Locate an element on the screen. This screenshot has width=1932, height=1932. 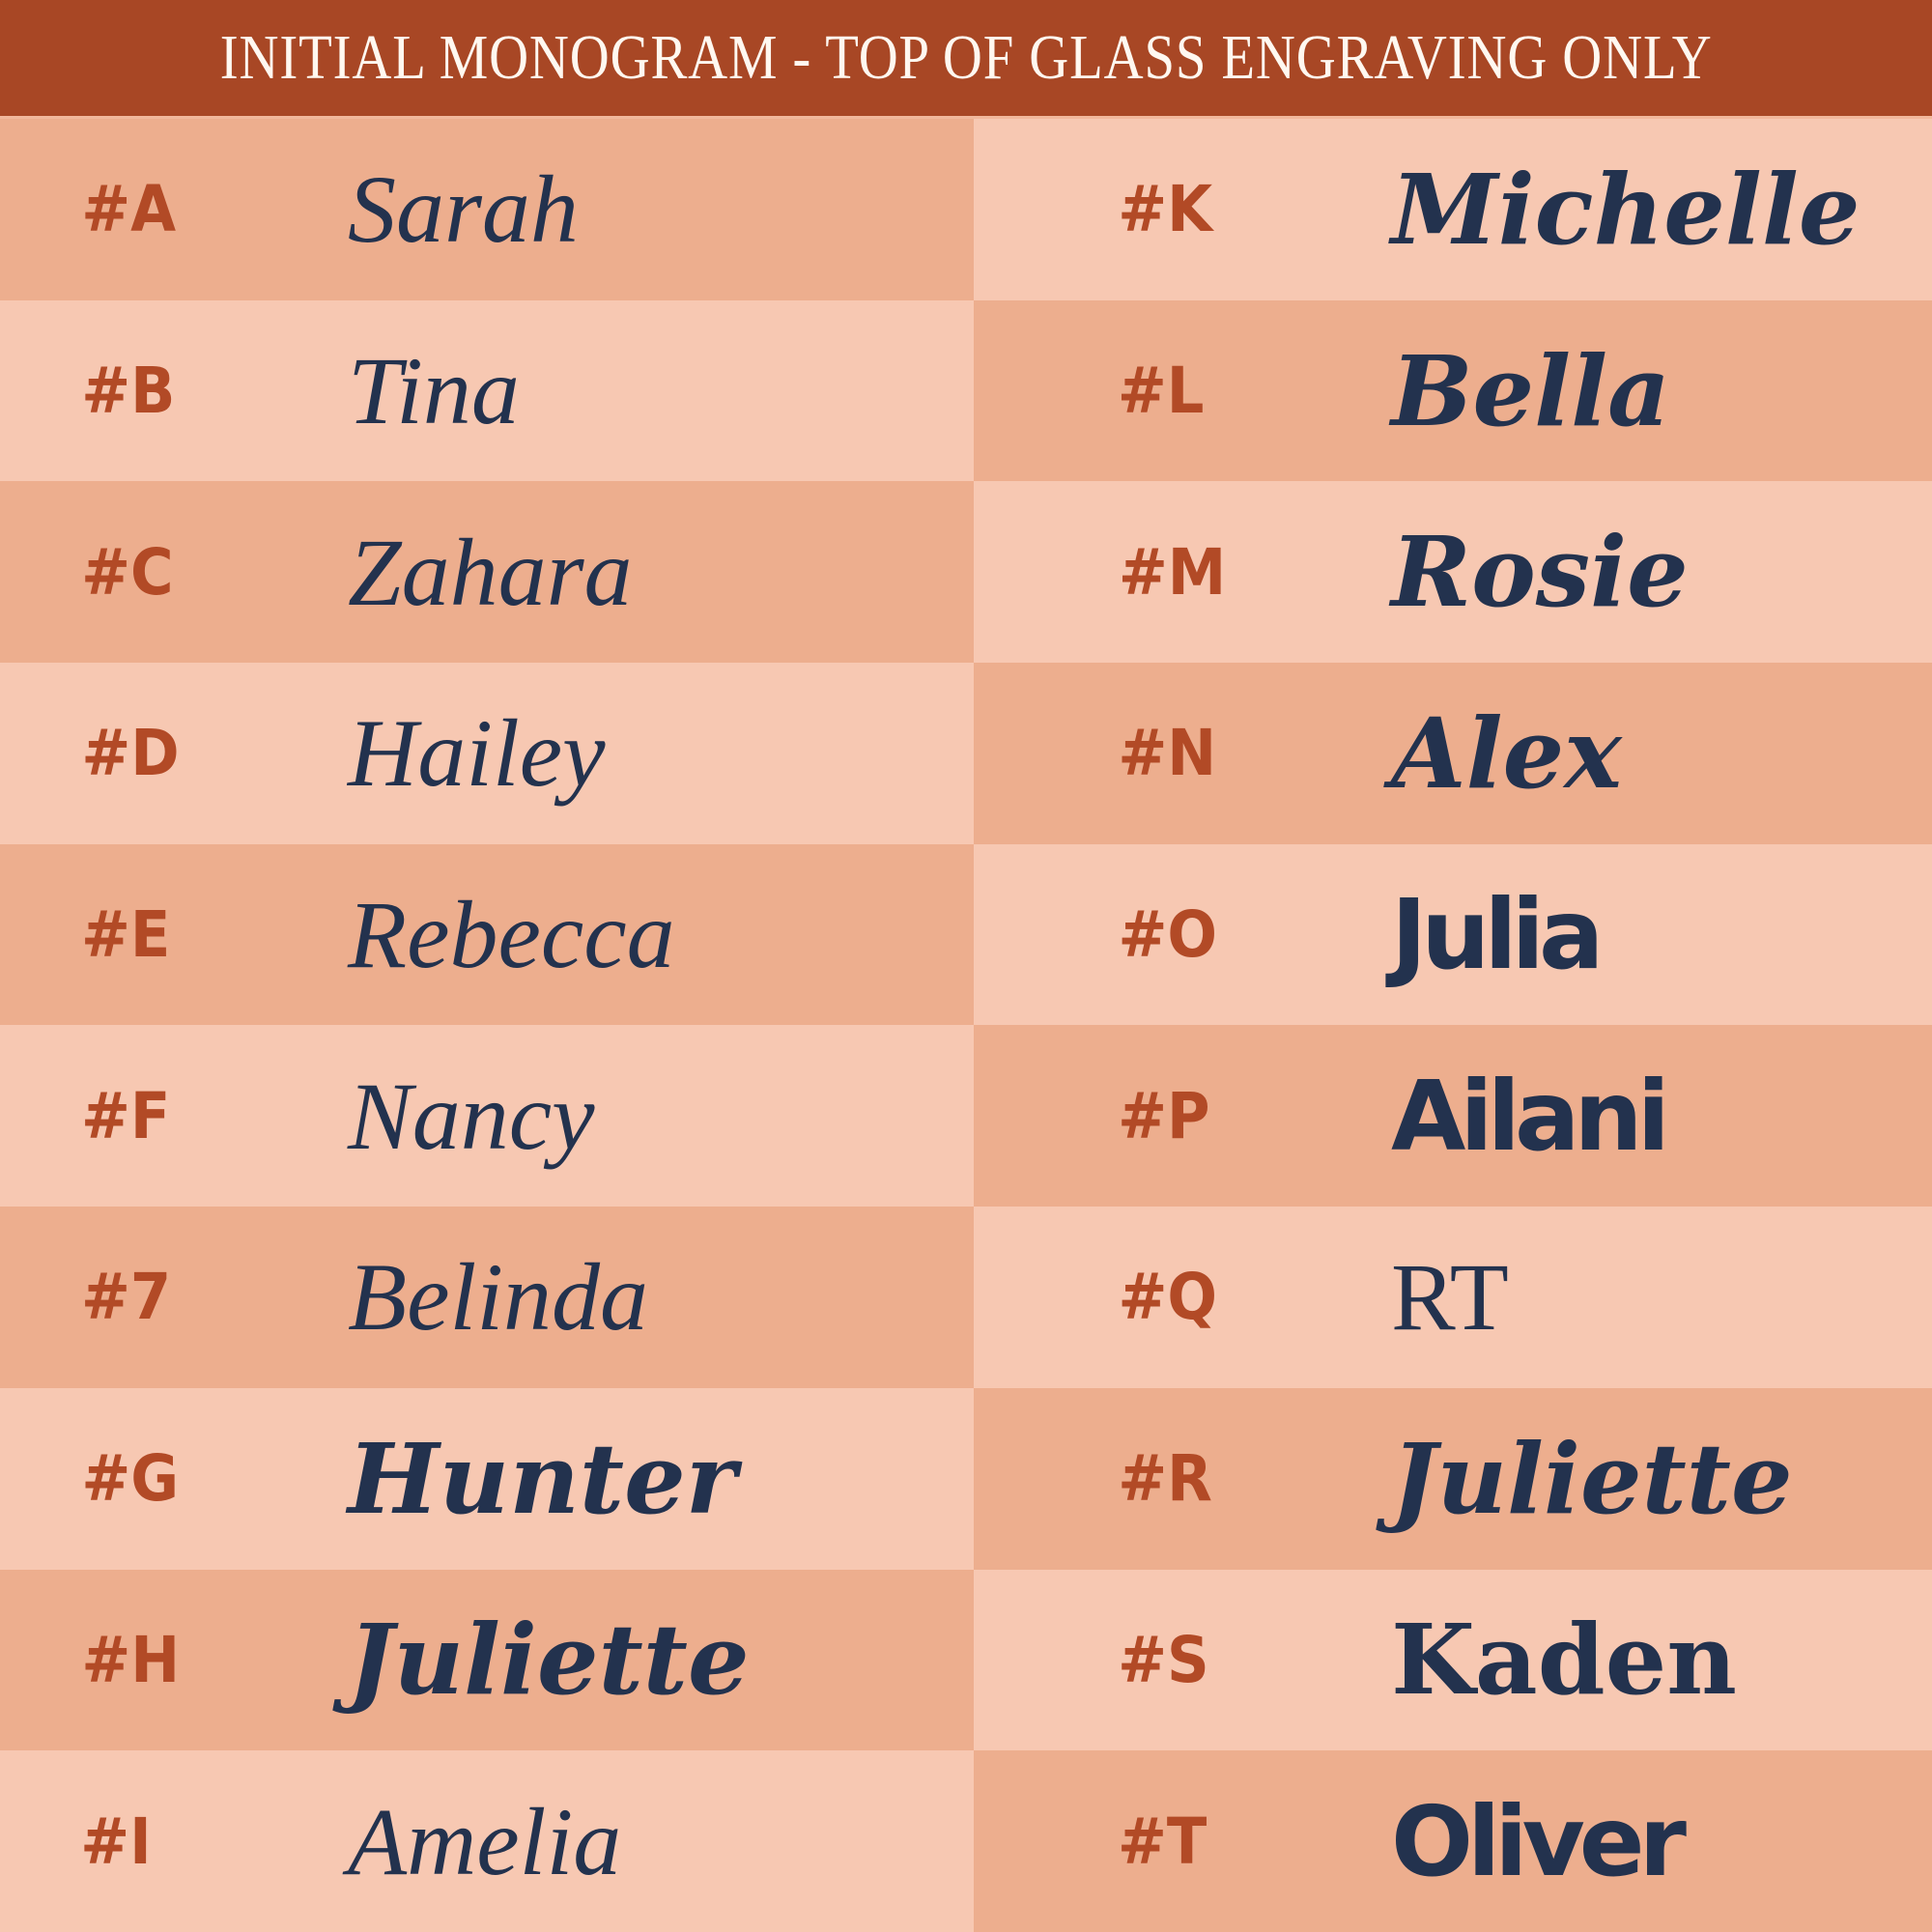
option-name-sample: Rebecca is located at coordinates (511, 935).